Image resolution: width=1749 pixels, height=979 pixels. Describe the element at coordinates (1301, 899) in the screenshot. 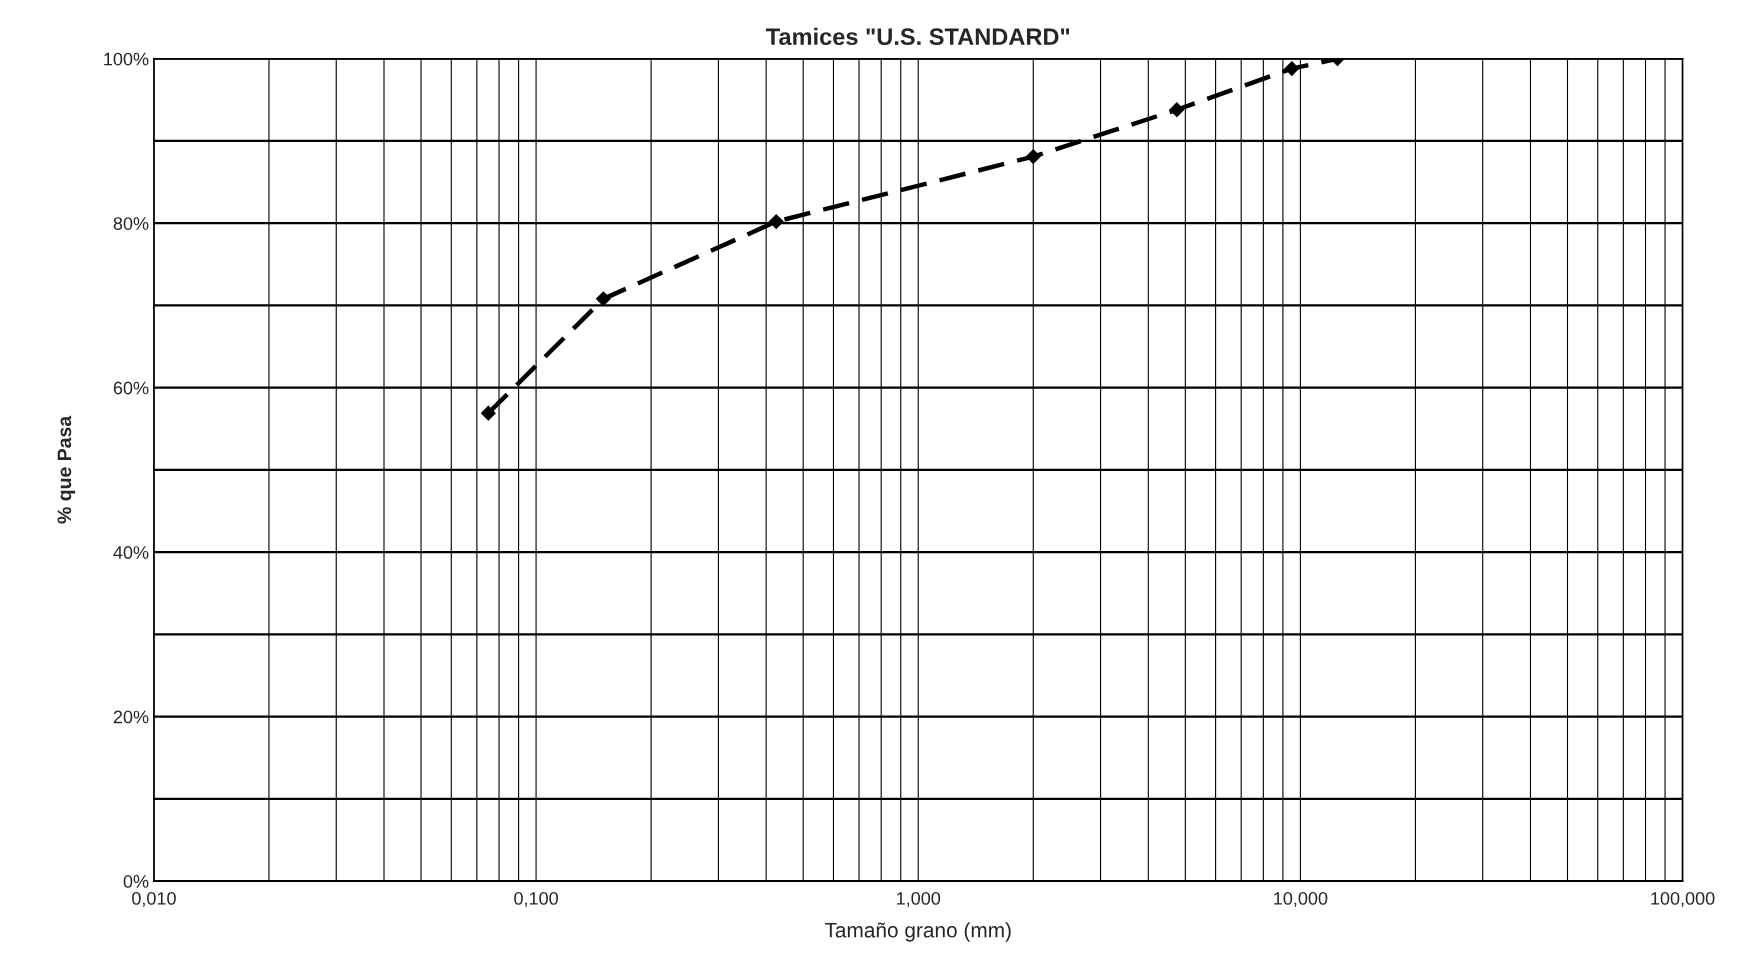

I see `x-tick-label: 10,000` at that location.